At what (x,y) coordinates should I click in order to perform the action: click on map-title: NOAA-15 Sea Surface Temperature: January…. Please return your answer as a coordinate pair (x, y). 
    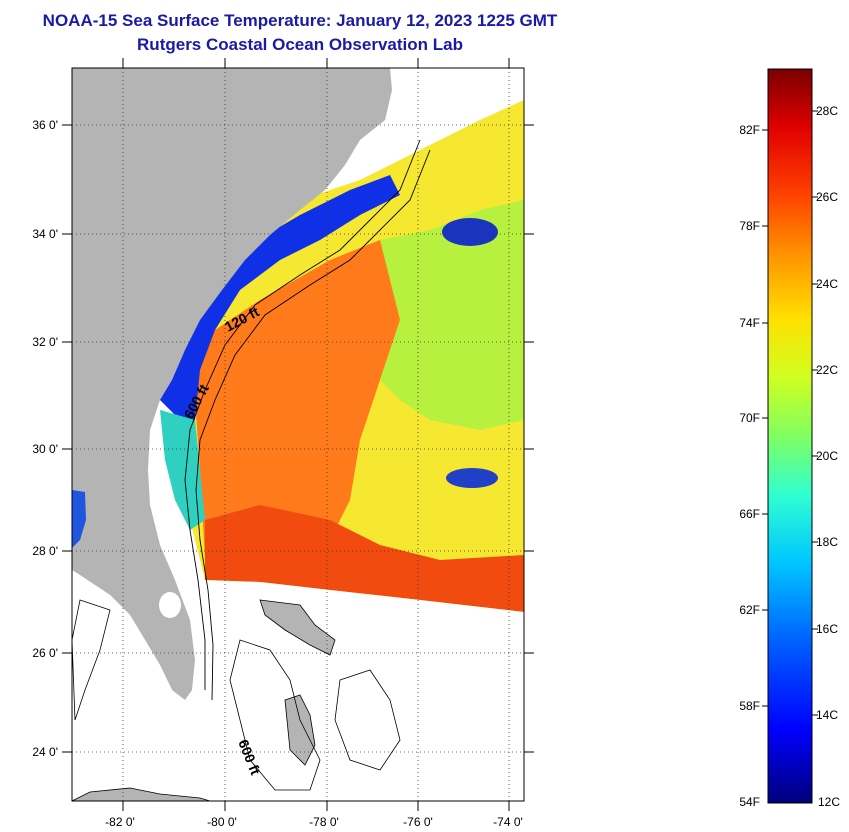
    Looking at the image, I should click on (300, 20).